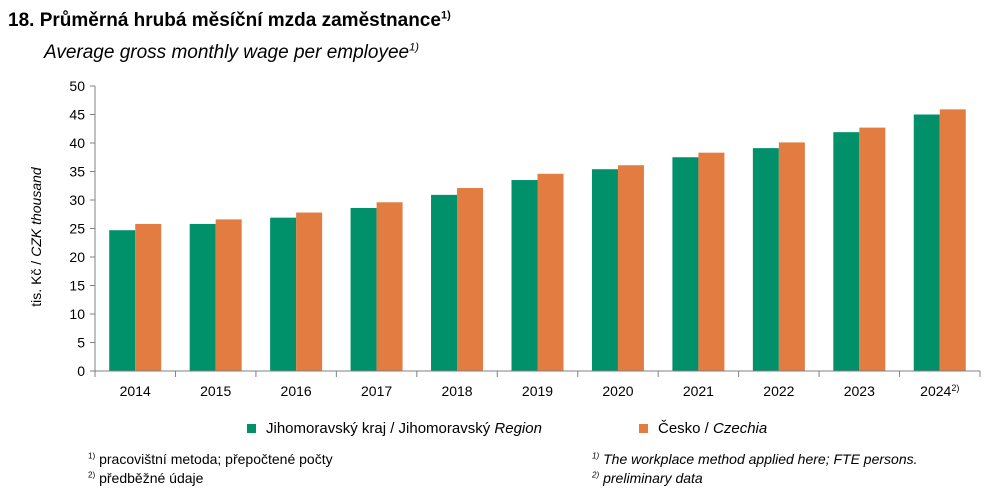 The width and height of the screenshot is (1003, 504). What do you see at coordinates (518, 428) in the screenshot?
I see `legend-label-jihomoravsky-en: Region` at bounding box center [518, 428].